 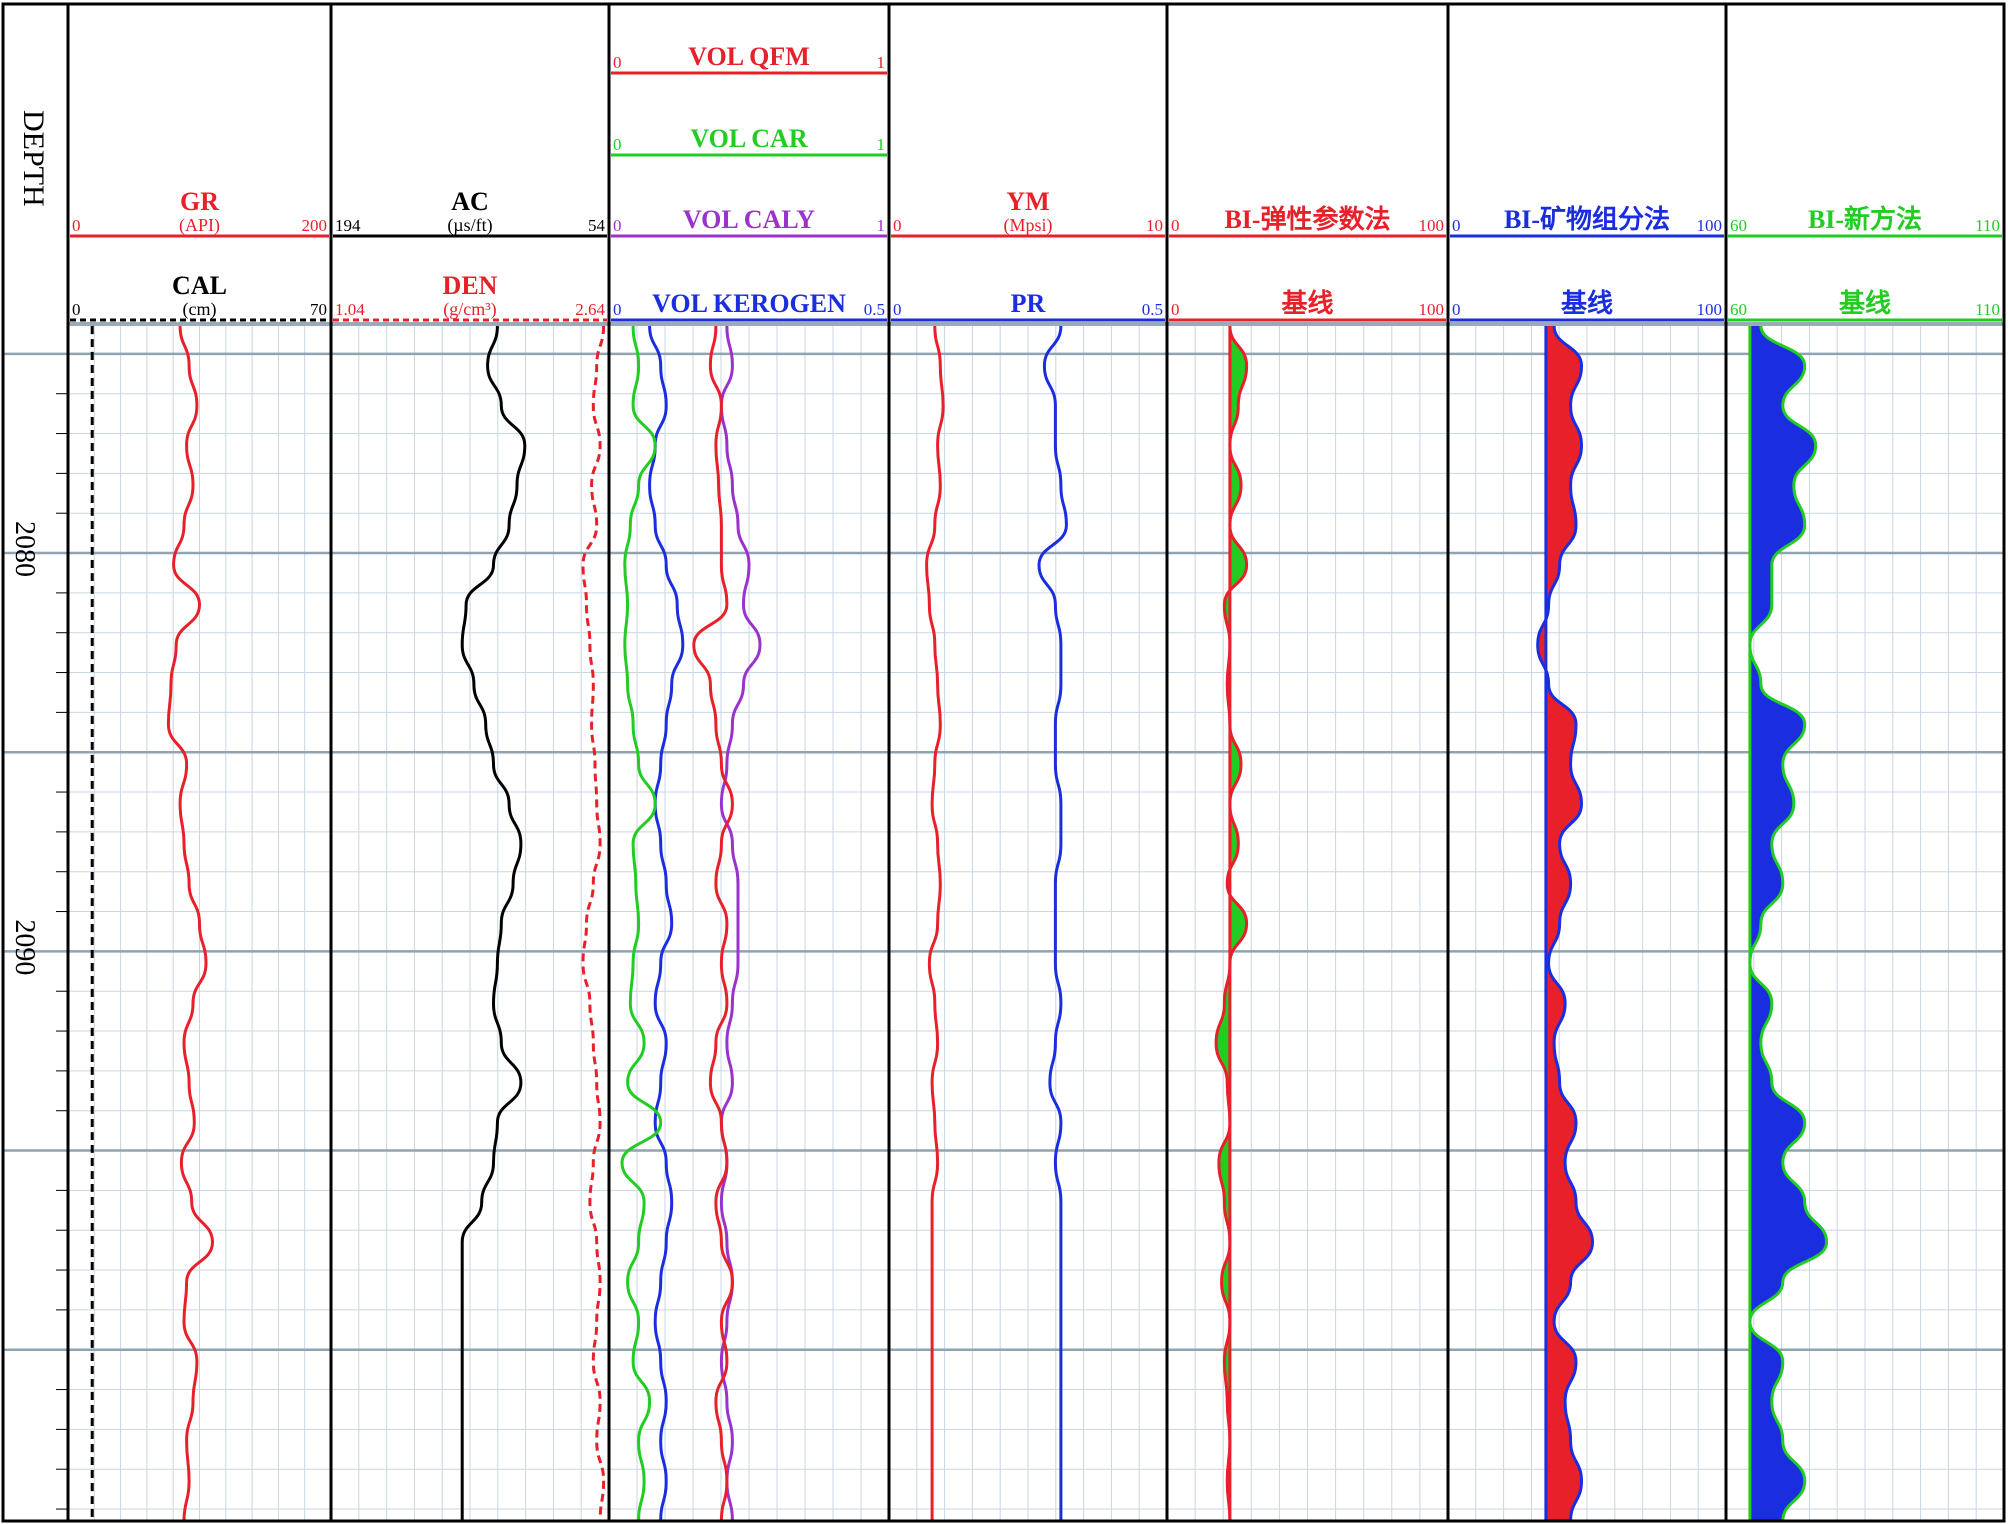 What do you see at coordinates (199, 201) in the screenshot?
I see `track-gr-cal-curve-0-name: GR` at bounding box center [199, 201].